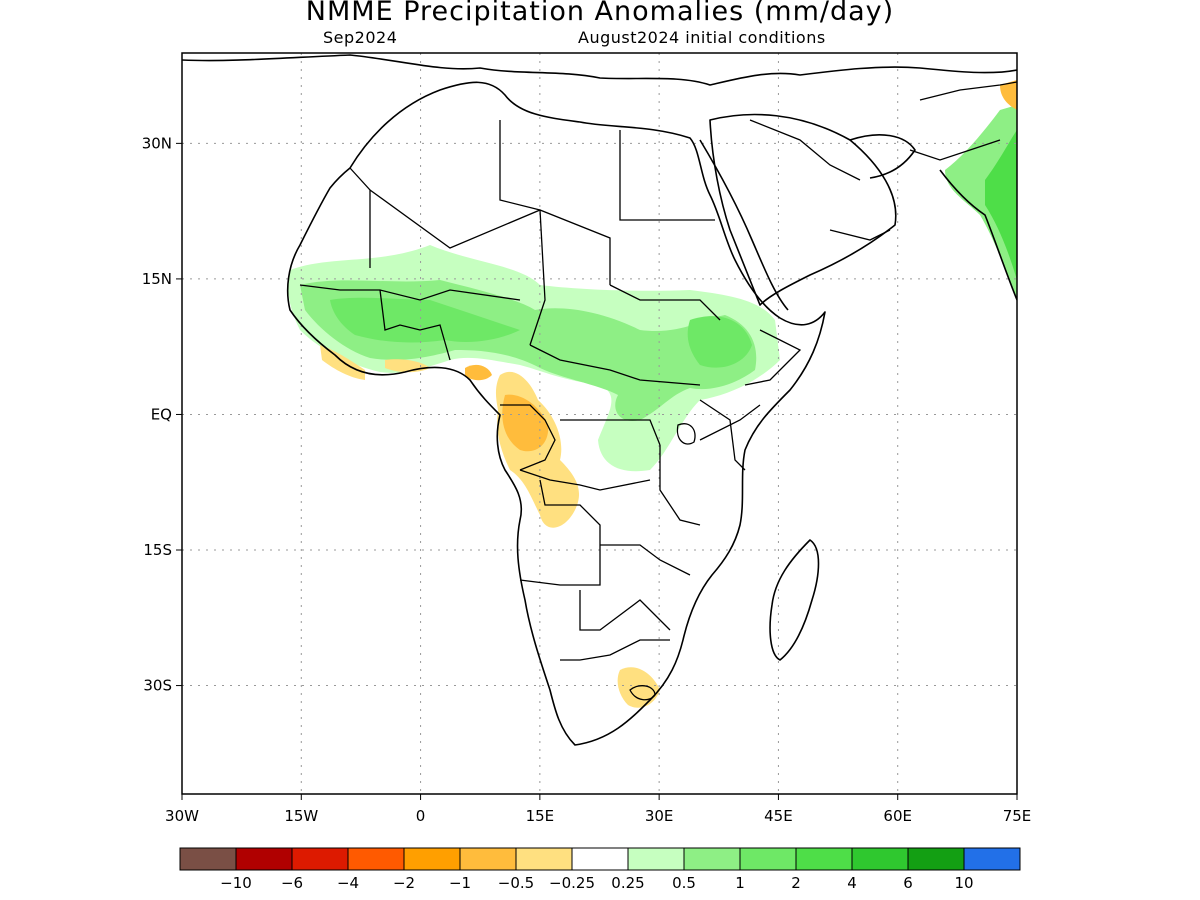 Image resolution: width=1200 pixels, height=900 pixels. I want to click on colorbar-label: 10, so click(963, 883).